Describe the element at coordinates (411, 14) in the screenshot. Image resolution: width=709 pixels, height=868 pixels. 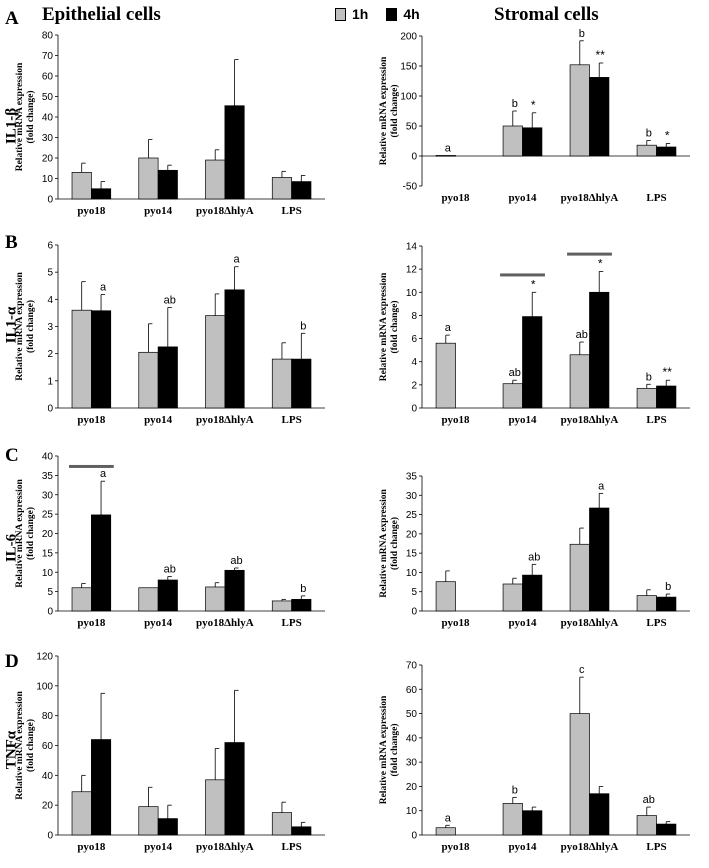
I see `legend-label-4h: 4h` at that location.